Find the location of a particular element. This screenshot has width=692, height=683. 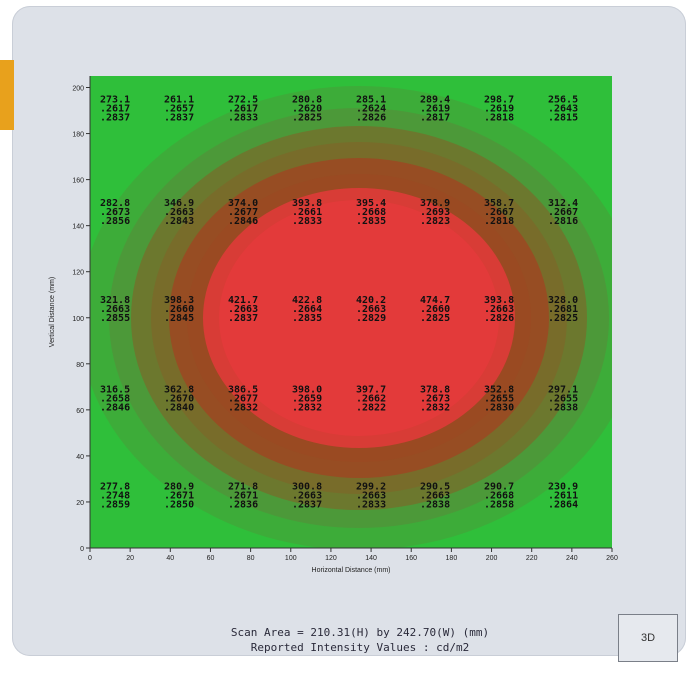

data-label: .2822 is located at coordinates (371, 408).